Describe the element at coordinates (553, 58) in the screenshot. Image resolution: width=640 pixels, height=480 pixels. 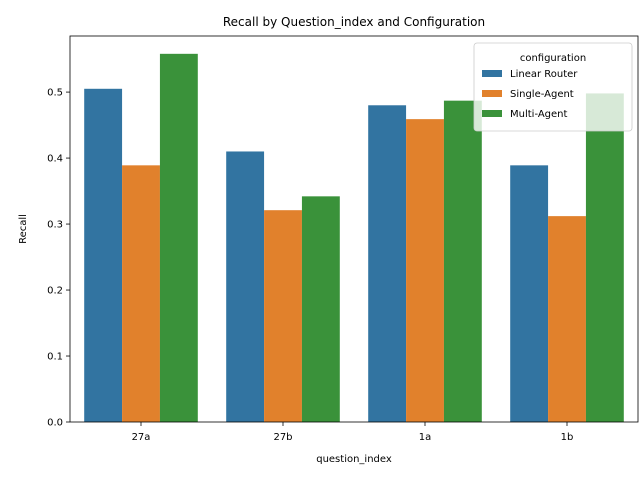
I see `legend-title: configuration` at that location.